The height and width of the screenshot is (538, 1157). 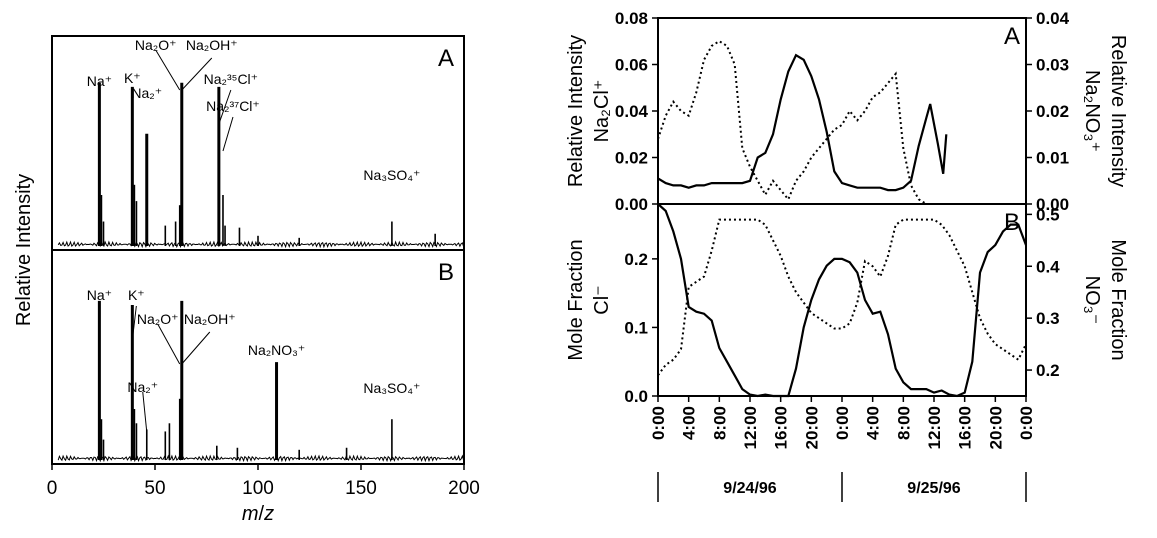 I want to click on ts-date-label: 9/25/96, so click(x=933, y=488).